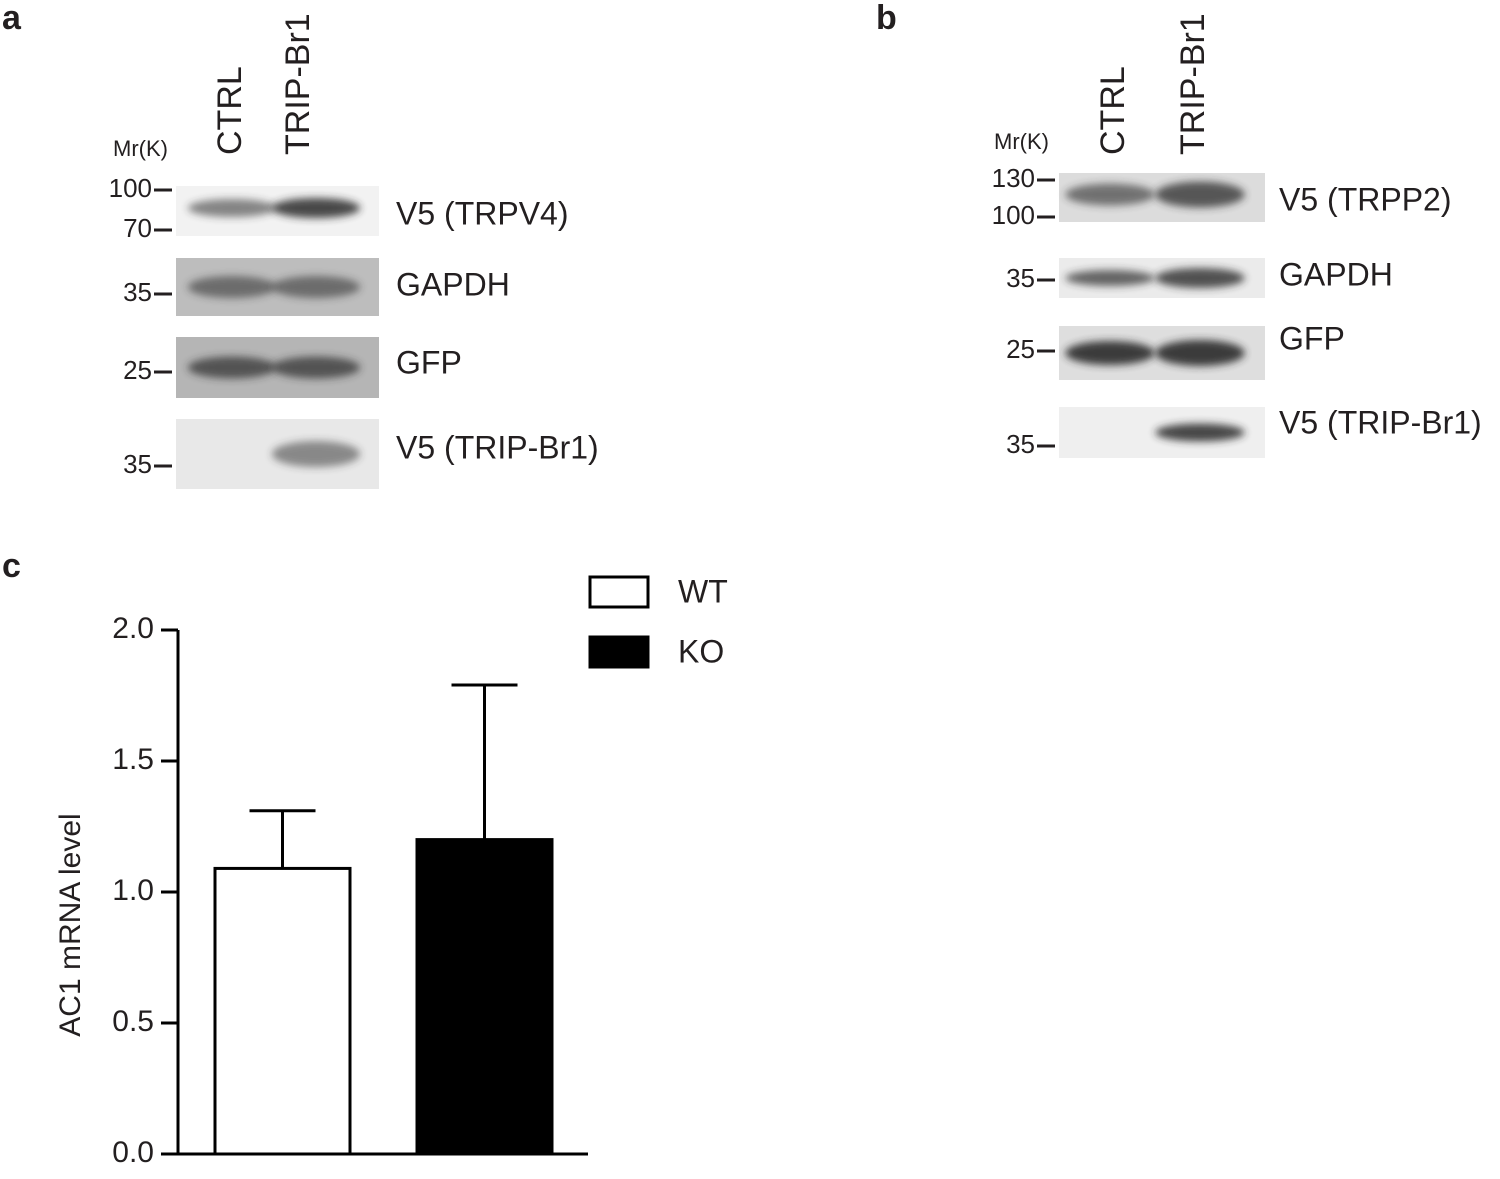  Describe the element at coordinates (11, 566) in the screenshot. I see `panel-label: c` at that location.